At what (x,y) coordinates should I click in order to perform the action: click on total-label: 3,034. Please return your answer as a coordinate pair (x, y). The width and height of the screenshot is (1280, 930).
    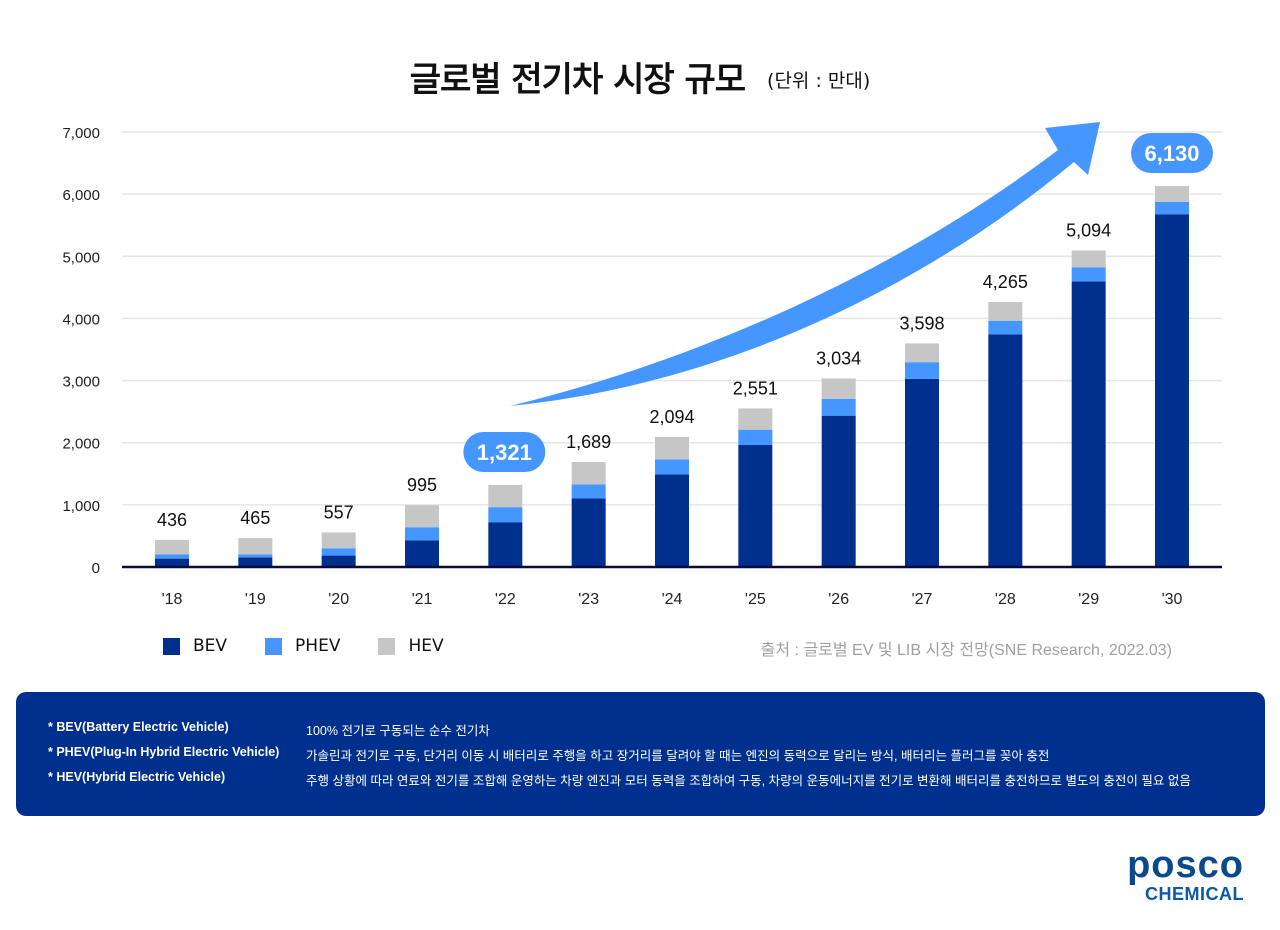
    Looking at the image, I should click on (838, 358).